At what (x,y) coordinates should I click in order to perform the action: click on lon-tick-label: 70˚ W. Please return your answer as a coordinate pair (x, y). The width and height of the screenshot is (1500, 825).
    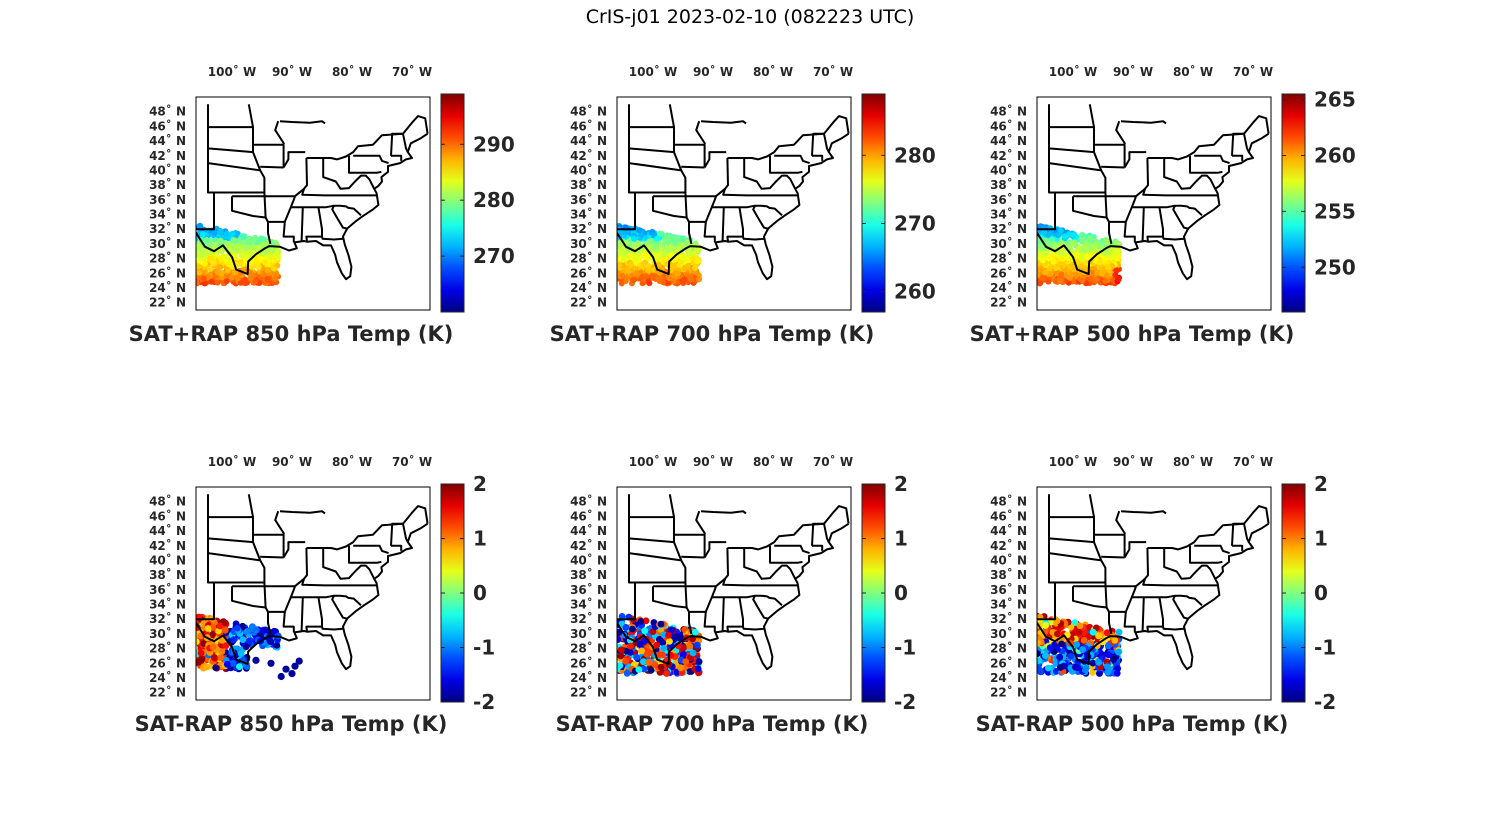
    Looking at the image, I should click on (412, 71).